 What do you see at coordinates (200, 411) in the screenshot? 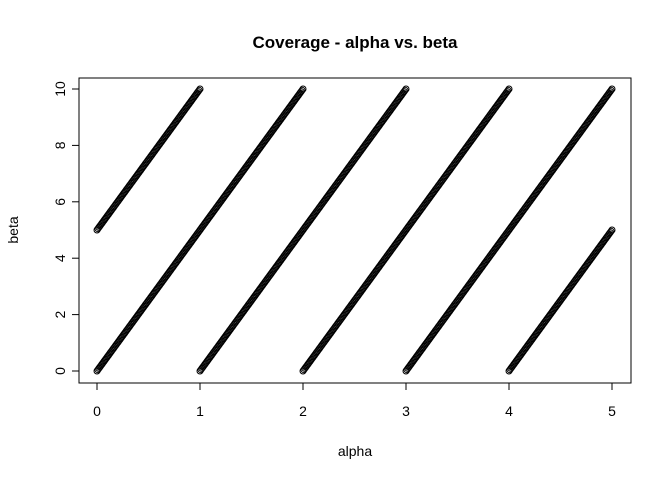
I see `x-tick-label: 1` at bounding box center [200, 411].